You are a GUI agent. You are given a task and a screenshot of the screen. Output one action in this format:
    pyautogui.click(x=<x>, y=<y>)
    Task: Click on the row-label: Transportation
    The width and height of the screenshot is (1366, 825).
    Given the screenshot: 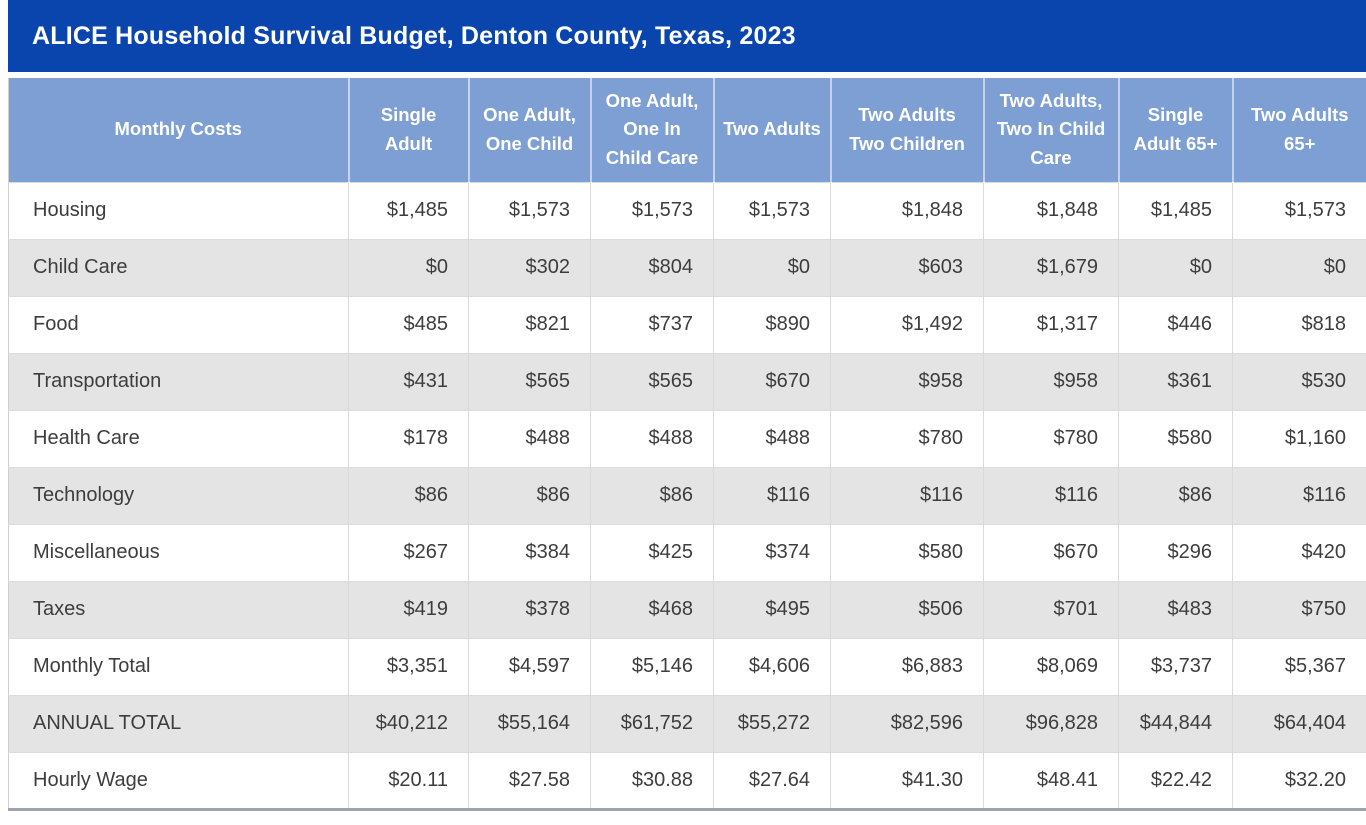 What is the action you would take?
    pyautogui.click(x=178, y=381)
    